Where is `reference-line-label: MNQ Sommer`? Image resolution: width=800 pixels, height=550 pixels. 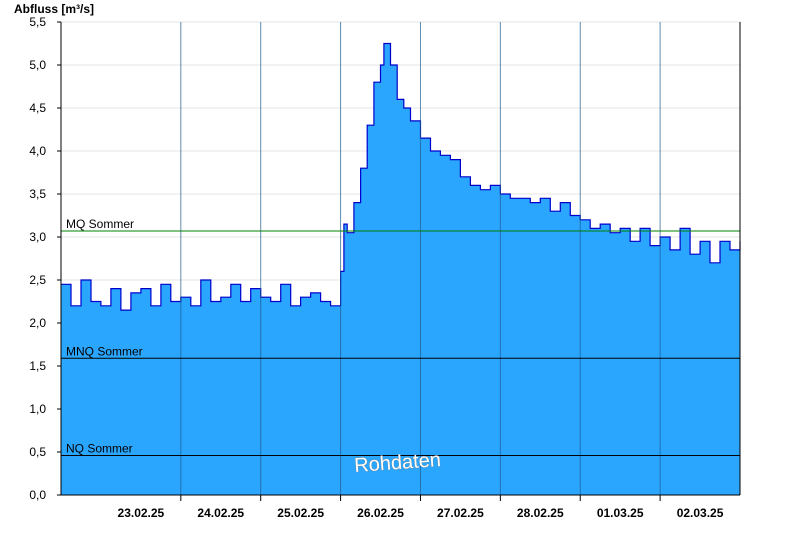 reference-line-label: MNQ Sommer is located at coordinates (104, 351).